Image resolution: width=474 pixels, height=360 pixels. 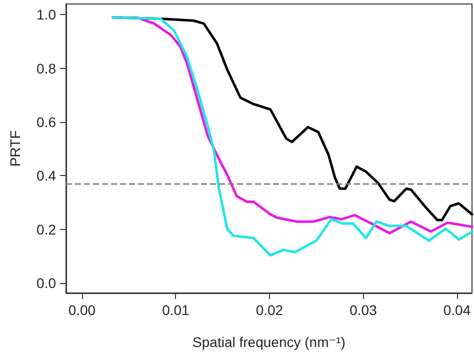 I want to click on x-tick-label: 0.03, so click(x=364, y=310).